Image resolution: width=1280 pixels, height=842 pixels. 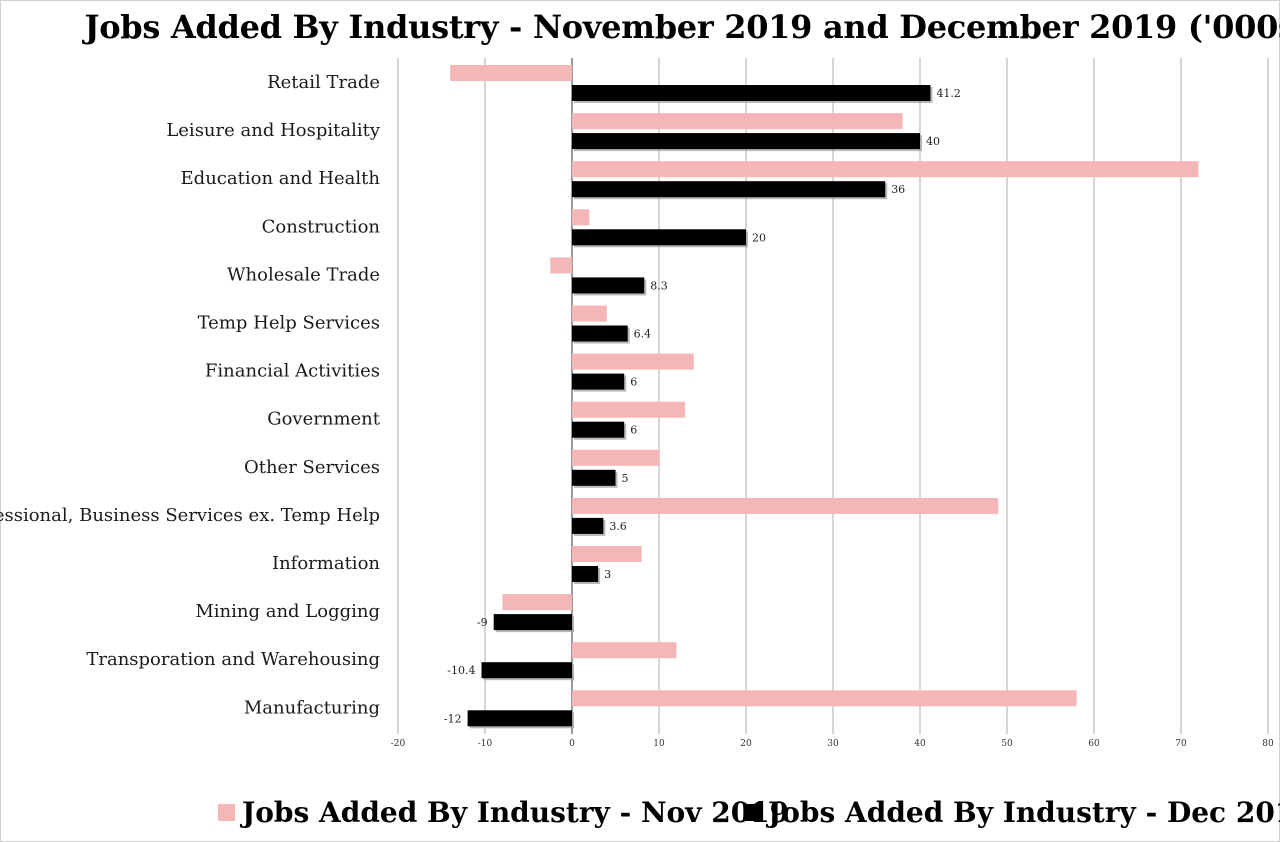 What do you see at coordinates (625, 478) in the screenshot?
I see `data-label-dec: 5` at bounding box center [625, 478].